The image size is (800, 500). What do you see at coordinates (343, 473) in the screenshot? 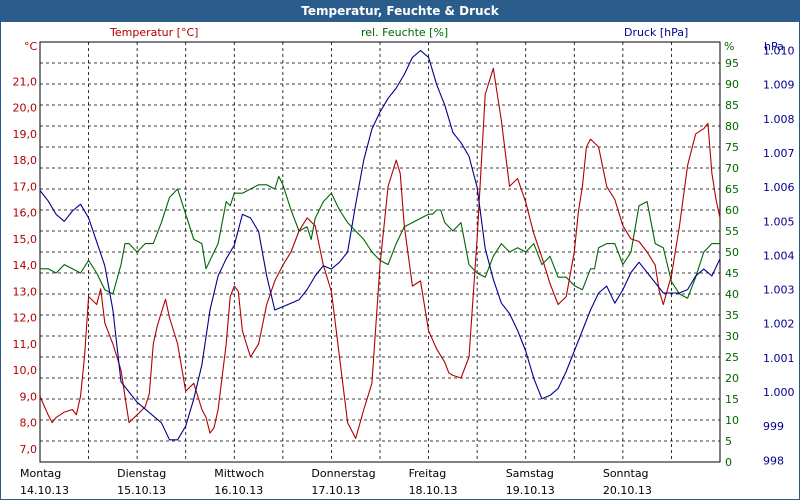
I see `x-tick-weekday: Donnerstag` at bounding box center [343, 473].